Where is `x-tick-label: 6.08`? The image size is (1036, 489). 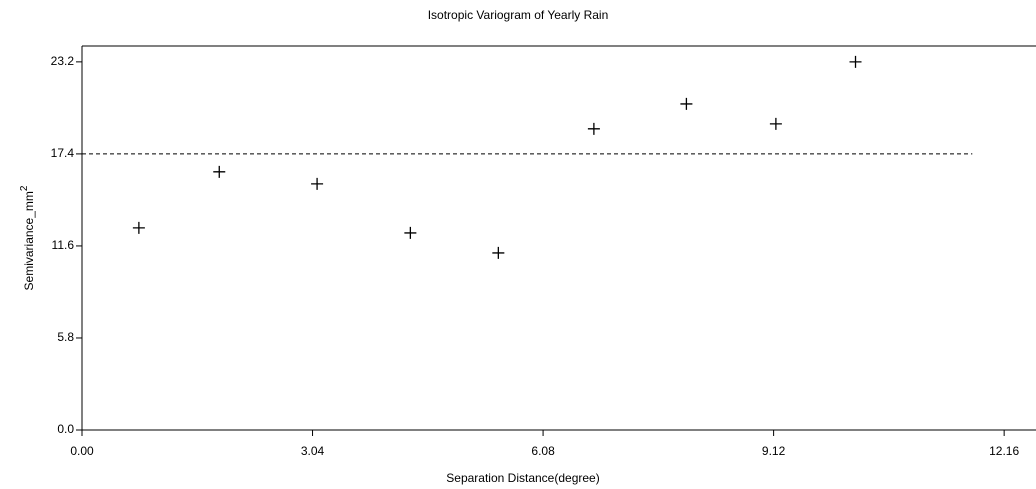
x-tick-label: 6.08 is located at coordinates (543, 451).